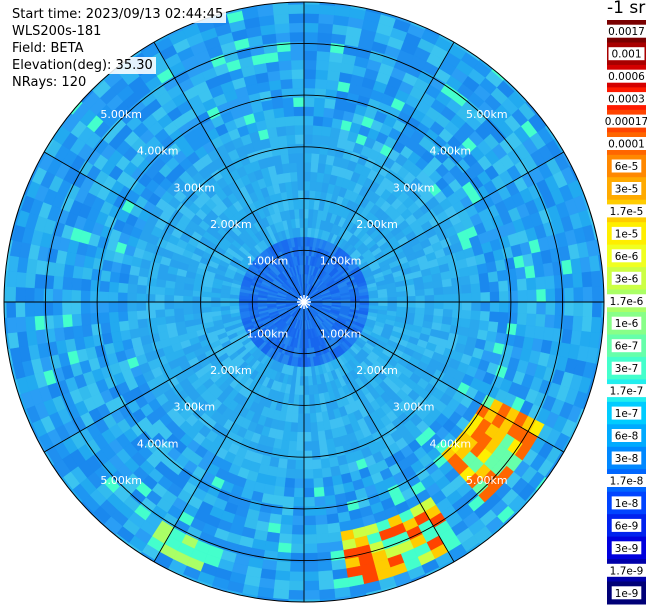 The width and height of the screenshot is (647, 607). What do you see at coordinates (414, 187) in the screenshot?
I see `range-ring-label: 3.00km` at bounding box center [414, 187].